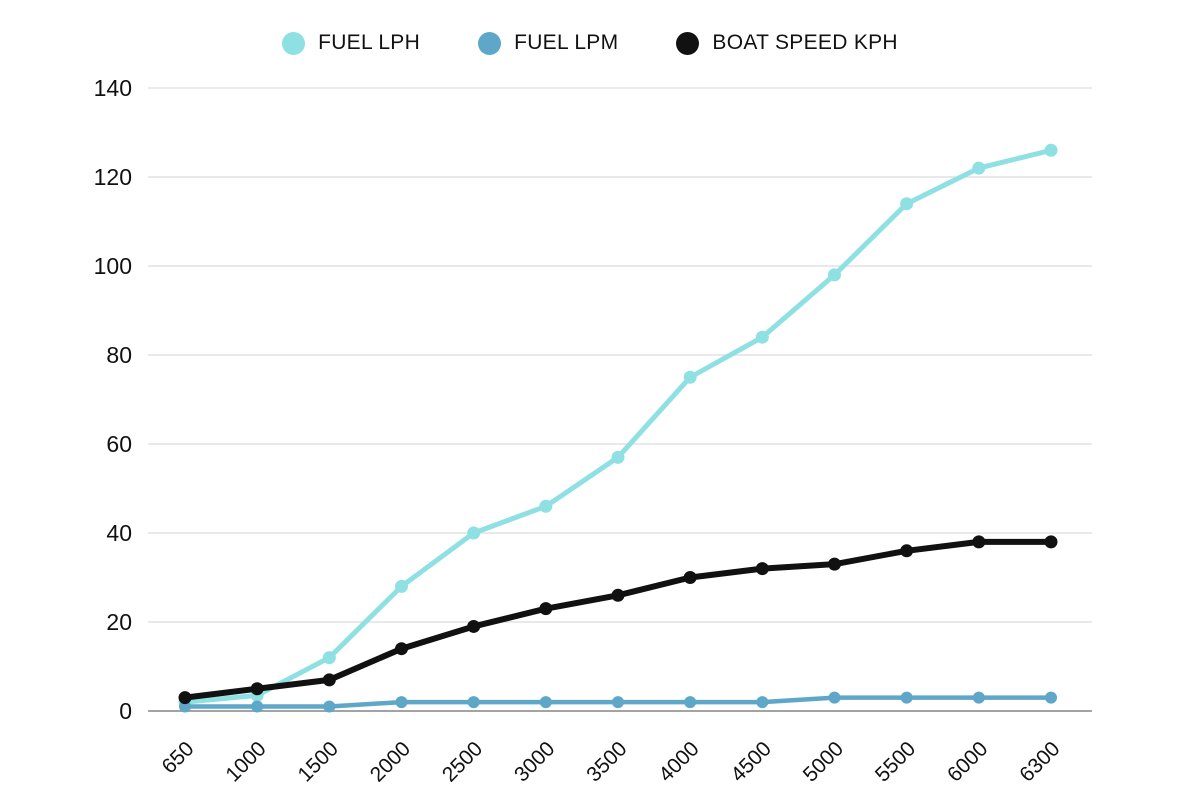 The width and height of the screenshot is (1180, 812). Describe the element at coordinates (113, 177) in the screenshot. I see `y-axis-tick-label: 120` at that location.